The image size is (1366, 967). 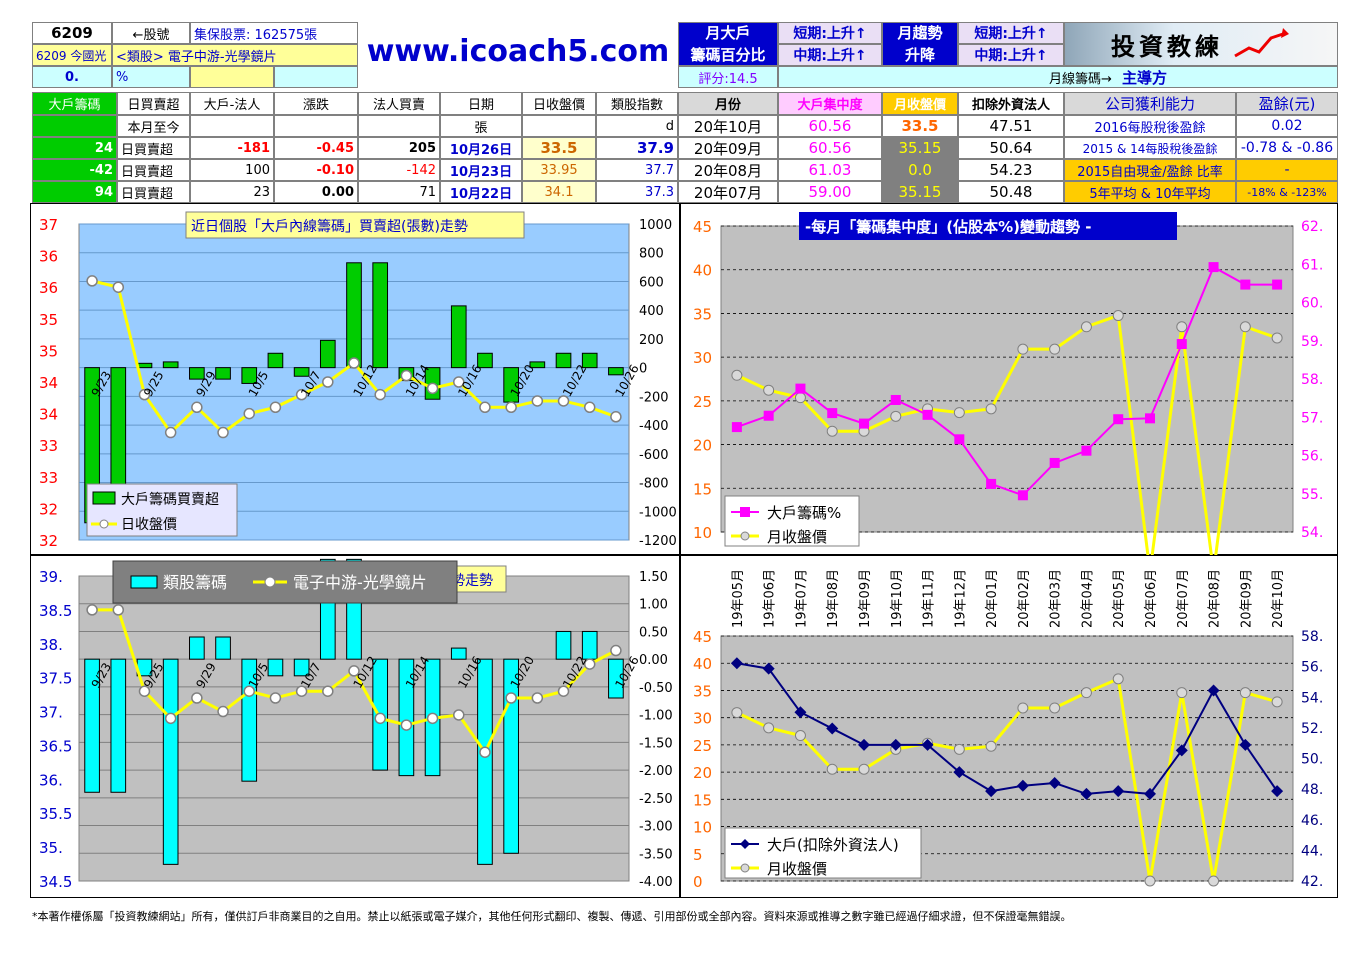 What do you see at coordinates (1056, 598) in the screenshot?
I see `x-tick-label: 20年03月` at bounding box center [1056, 598].